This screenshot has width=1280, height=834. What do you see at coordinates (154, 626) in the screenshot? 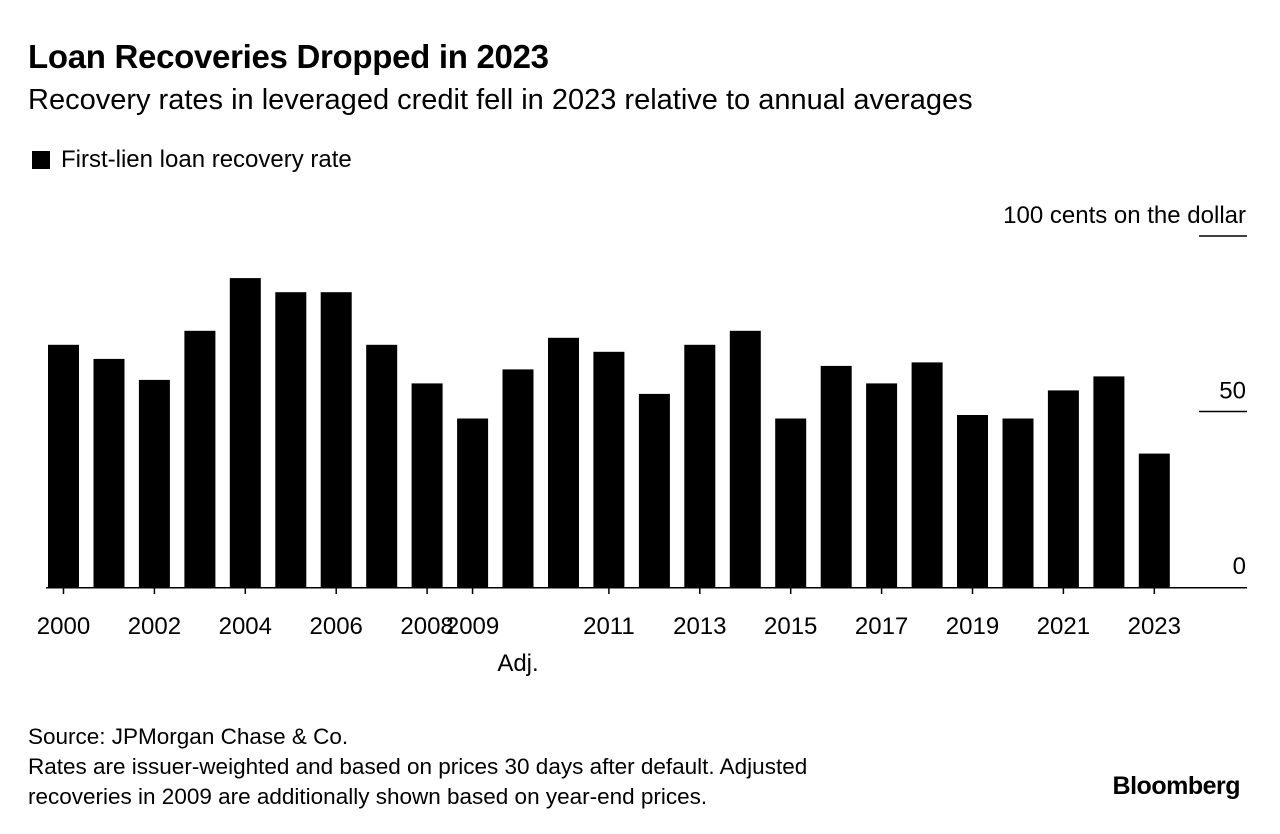
I see `x-tick-label: 2002` at bounding box center [154, 626].